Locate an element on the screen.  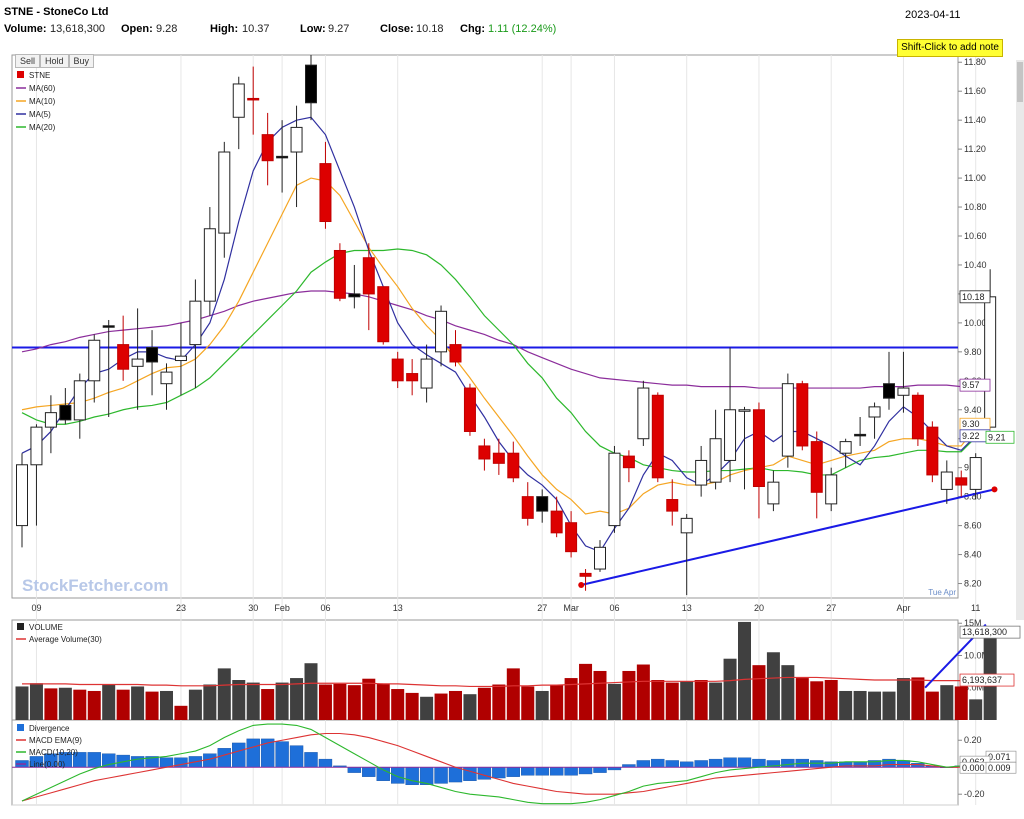
price-value-label: 9.21 is located at coordinates (997, 437).